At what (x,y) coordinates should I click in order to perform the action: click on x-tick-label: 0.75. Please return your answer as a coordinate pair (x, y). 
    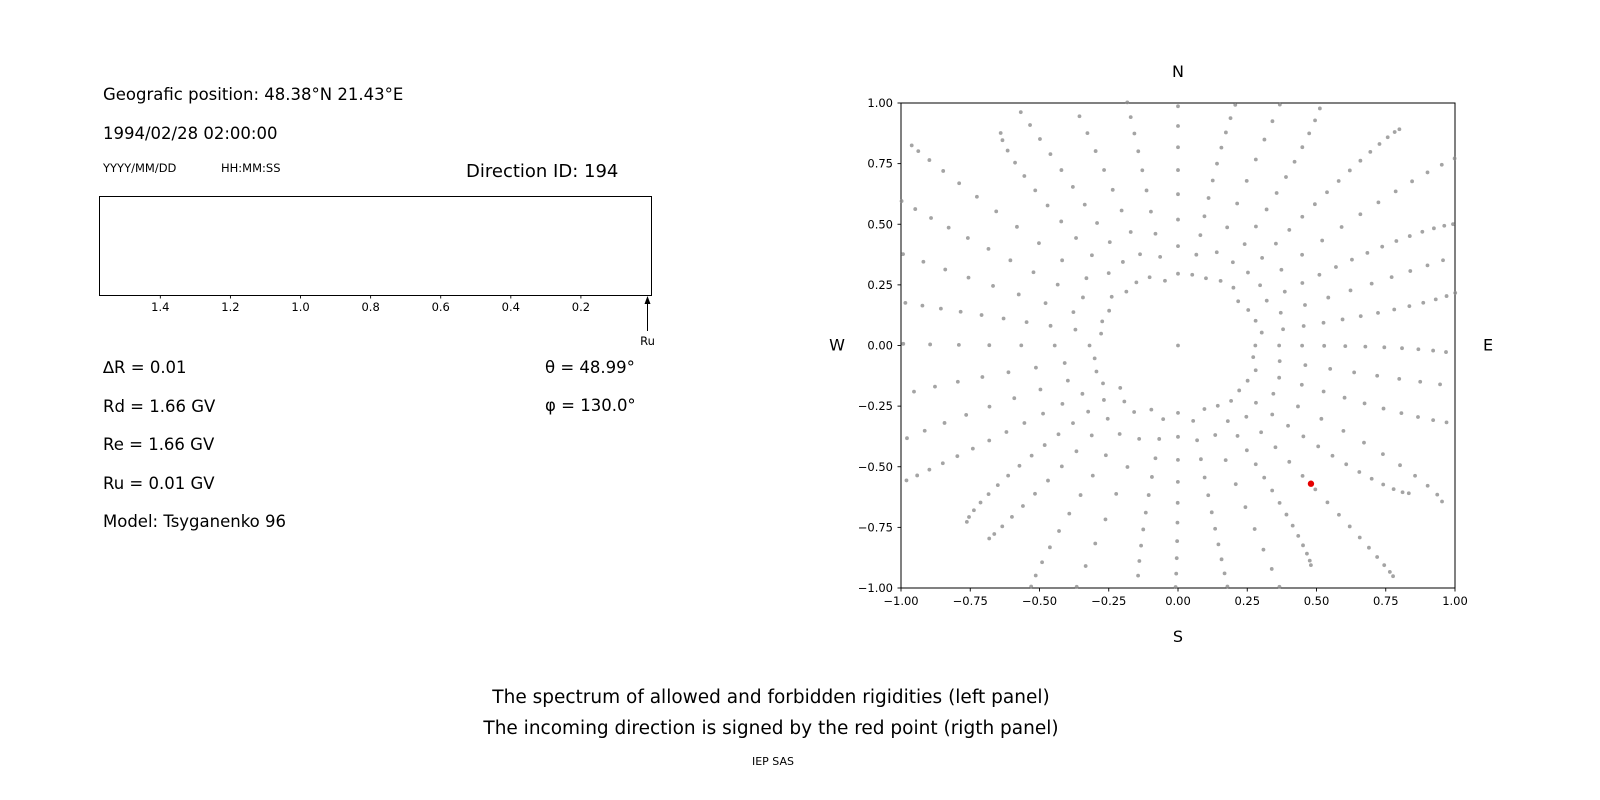
    Looking at the image, I should click on (1386, 601).